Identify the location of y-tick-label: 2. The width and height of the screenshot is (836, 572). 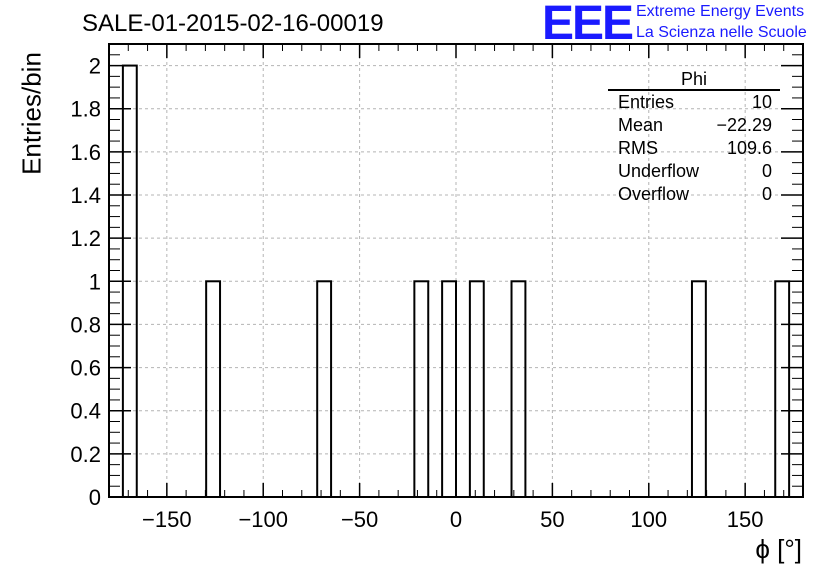
(95, 66).